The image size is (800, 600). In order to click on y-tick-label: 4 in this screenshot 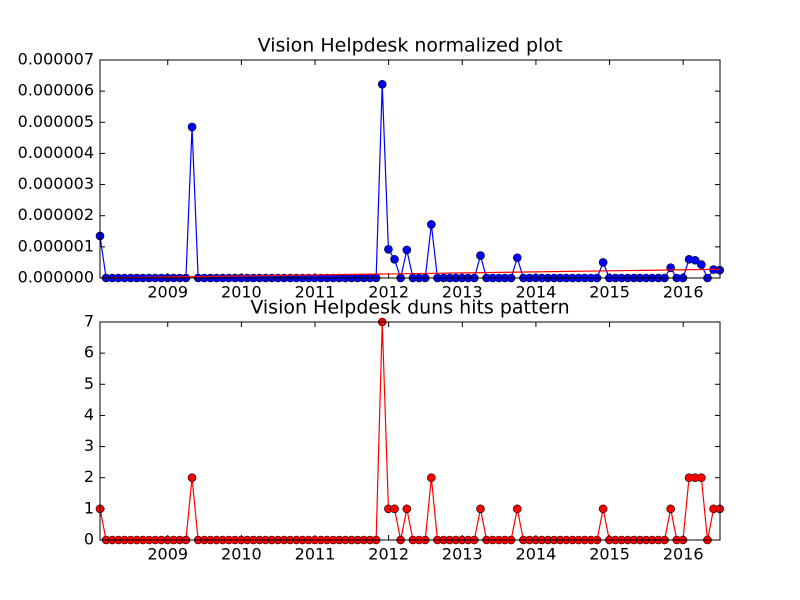, I will do `click(89, 414)`.